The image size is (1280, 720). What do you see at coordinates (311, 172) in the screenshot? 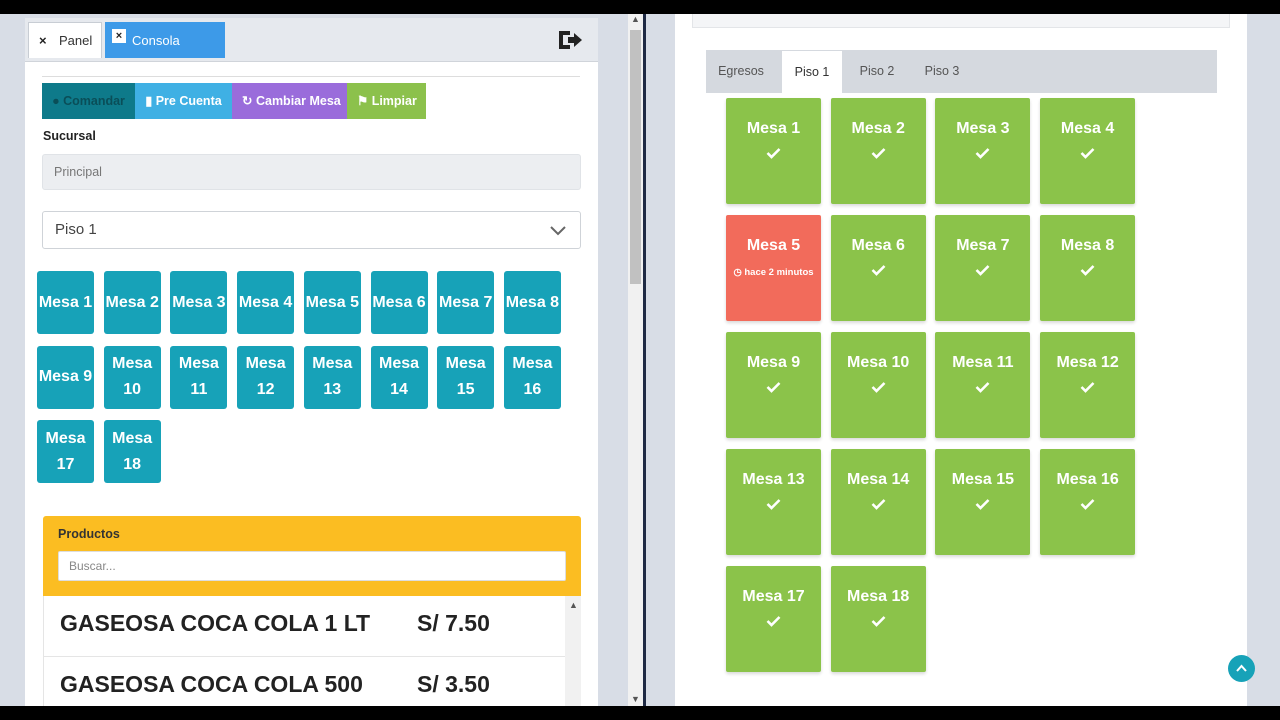
I see `sucursal-field: Principal` at bounding box center [311, 172].